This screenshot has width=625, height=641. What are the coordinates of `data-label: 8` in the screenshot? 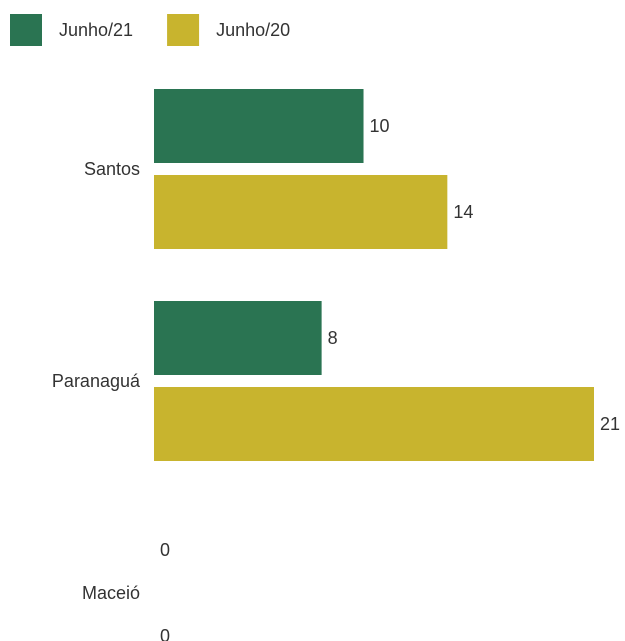 It's located at (333, 338).